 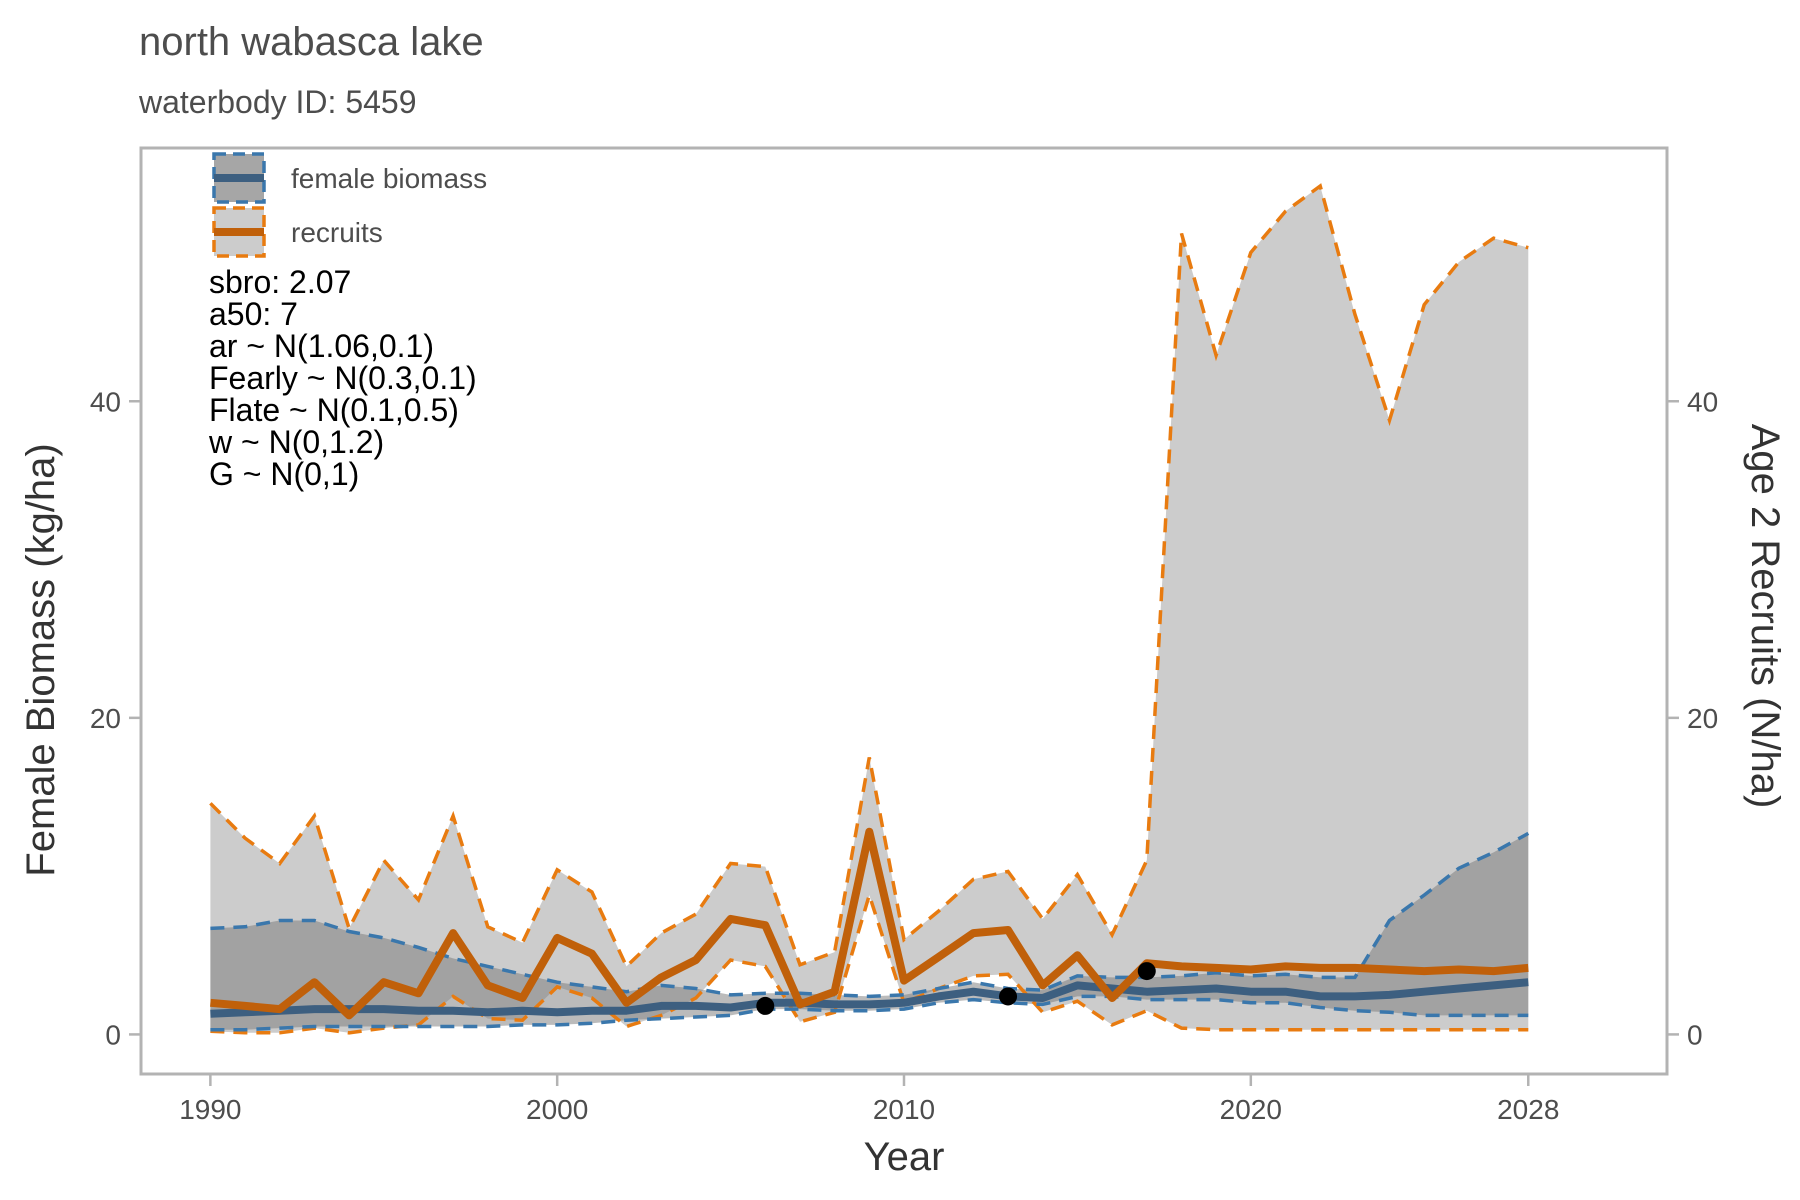 What do you see at coordinates (334, 410) in the screenshot?
I see `parameter-annotation: Flate ~ N(0.1,0.5)` at bounding box center [334, 410].